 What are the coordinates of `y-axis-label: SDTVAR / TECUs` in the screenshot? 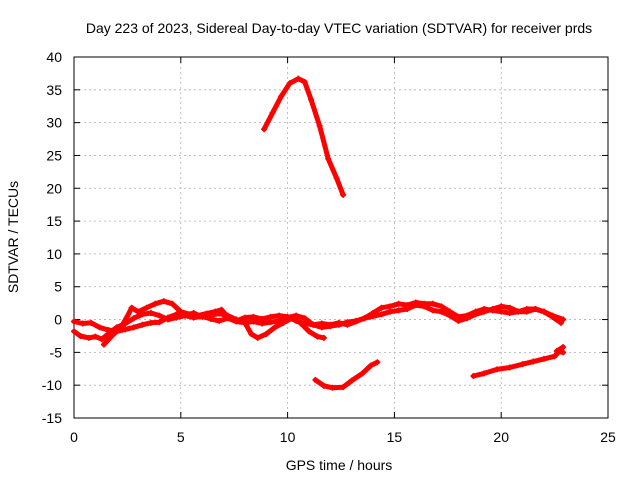 It's located at (13, 237).